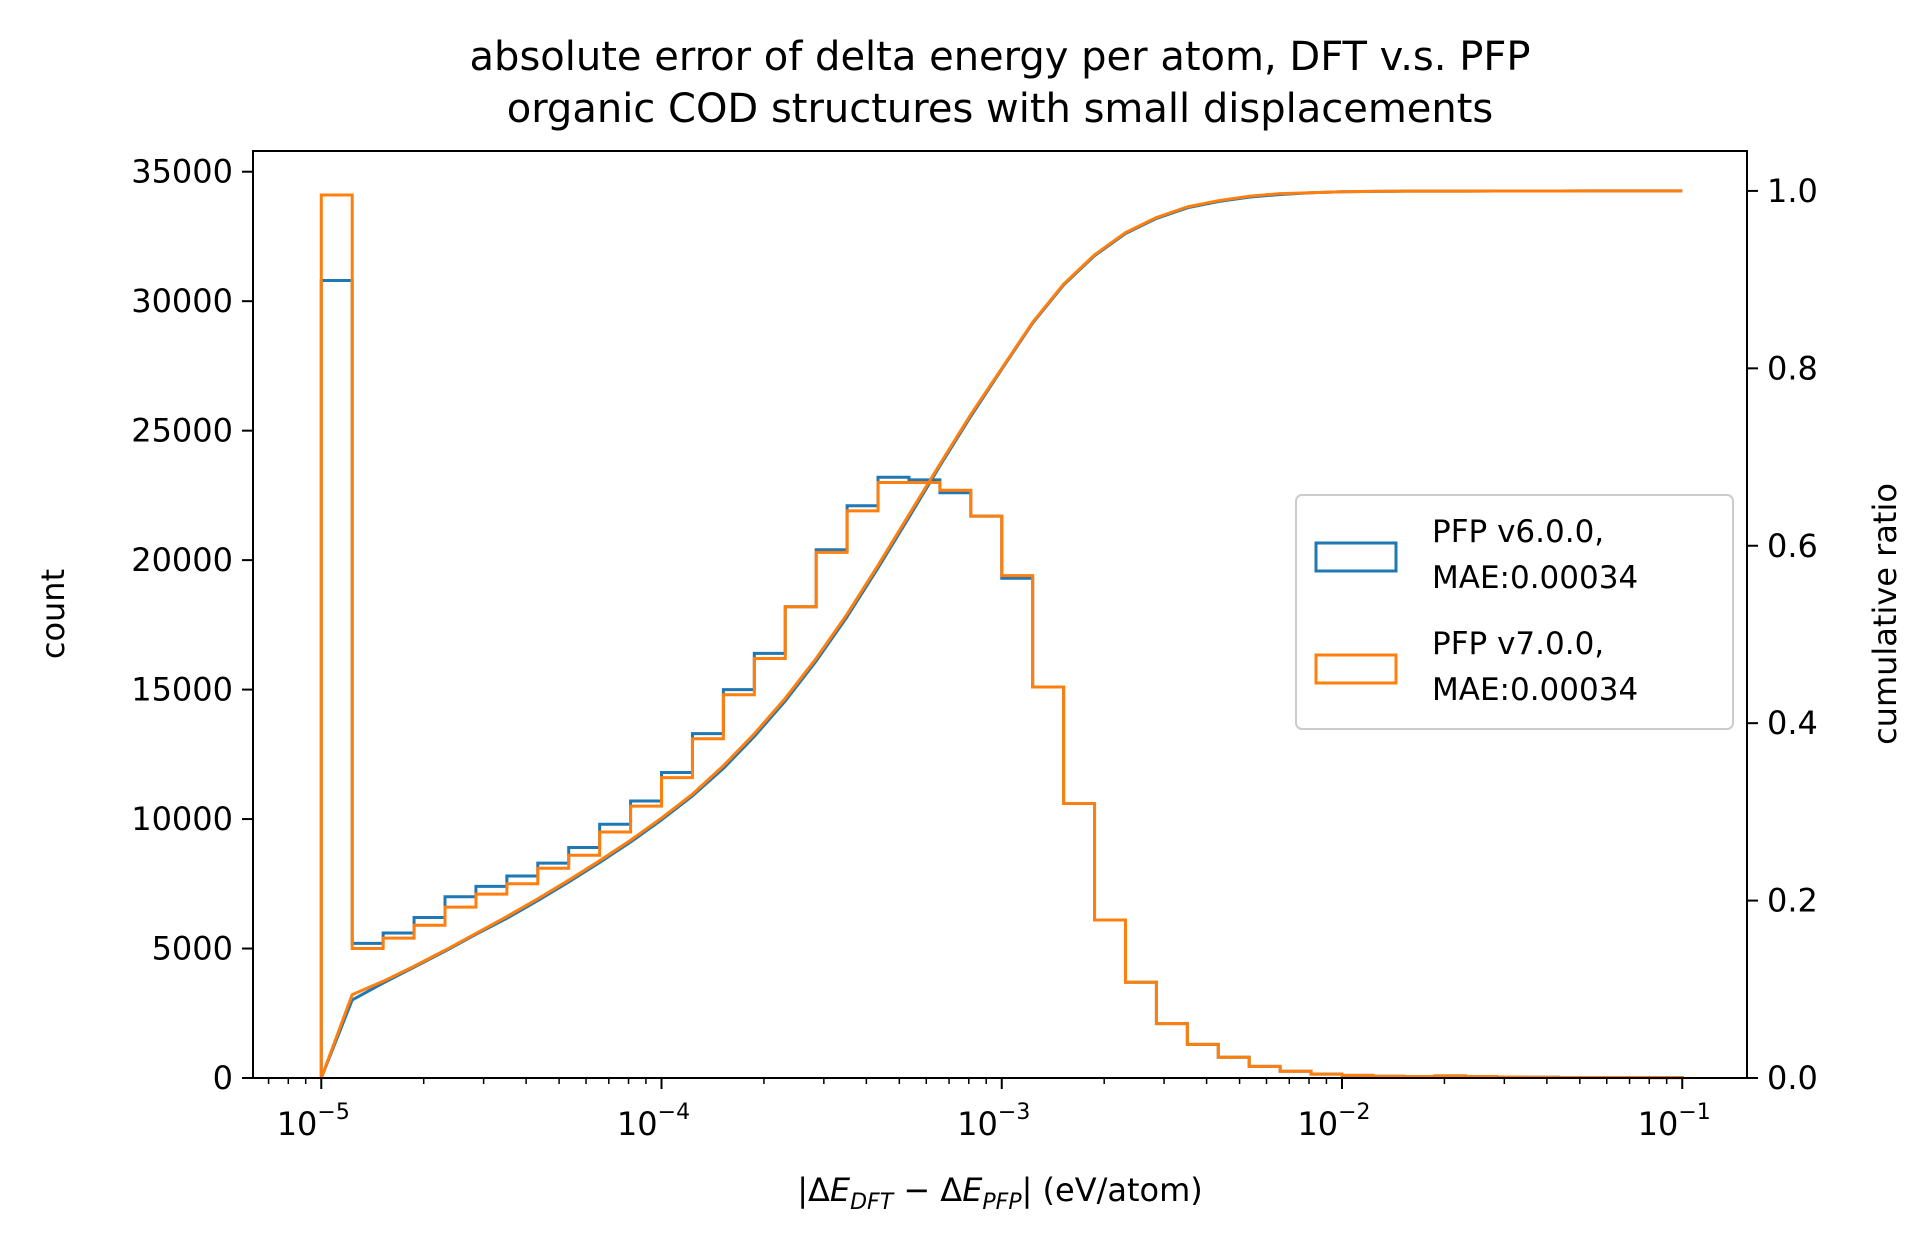 The height and width of the screenshot is (1237, 1922). I want to click on legend-swatch-pfp-v7, so click(1356, 669).